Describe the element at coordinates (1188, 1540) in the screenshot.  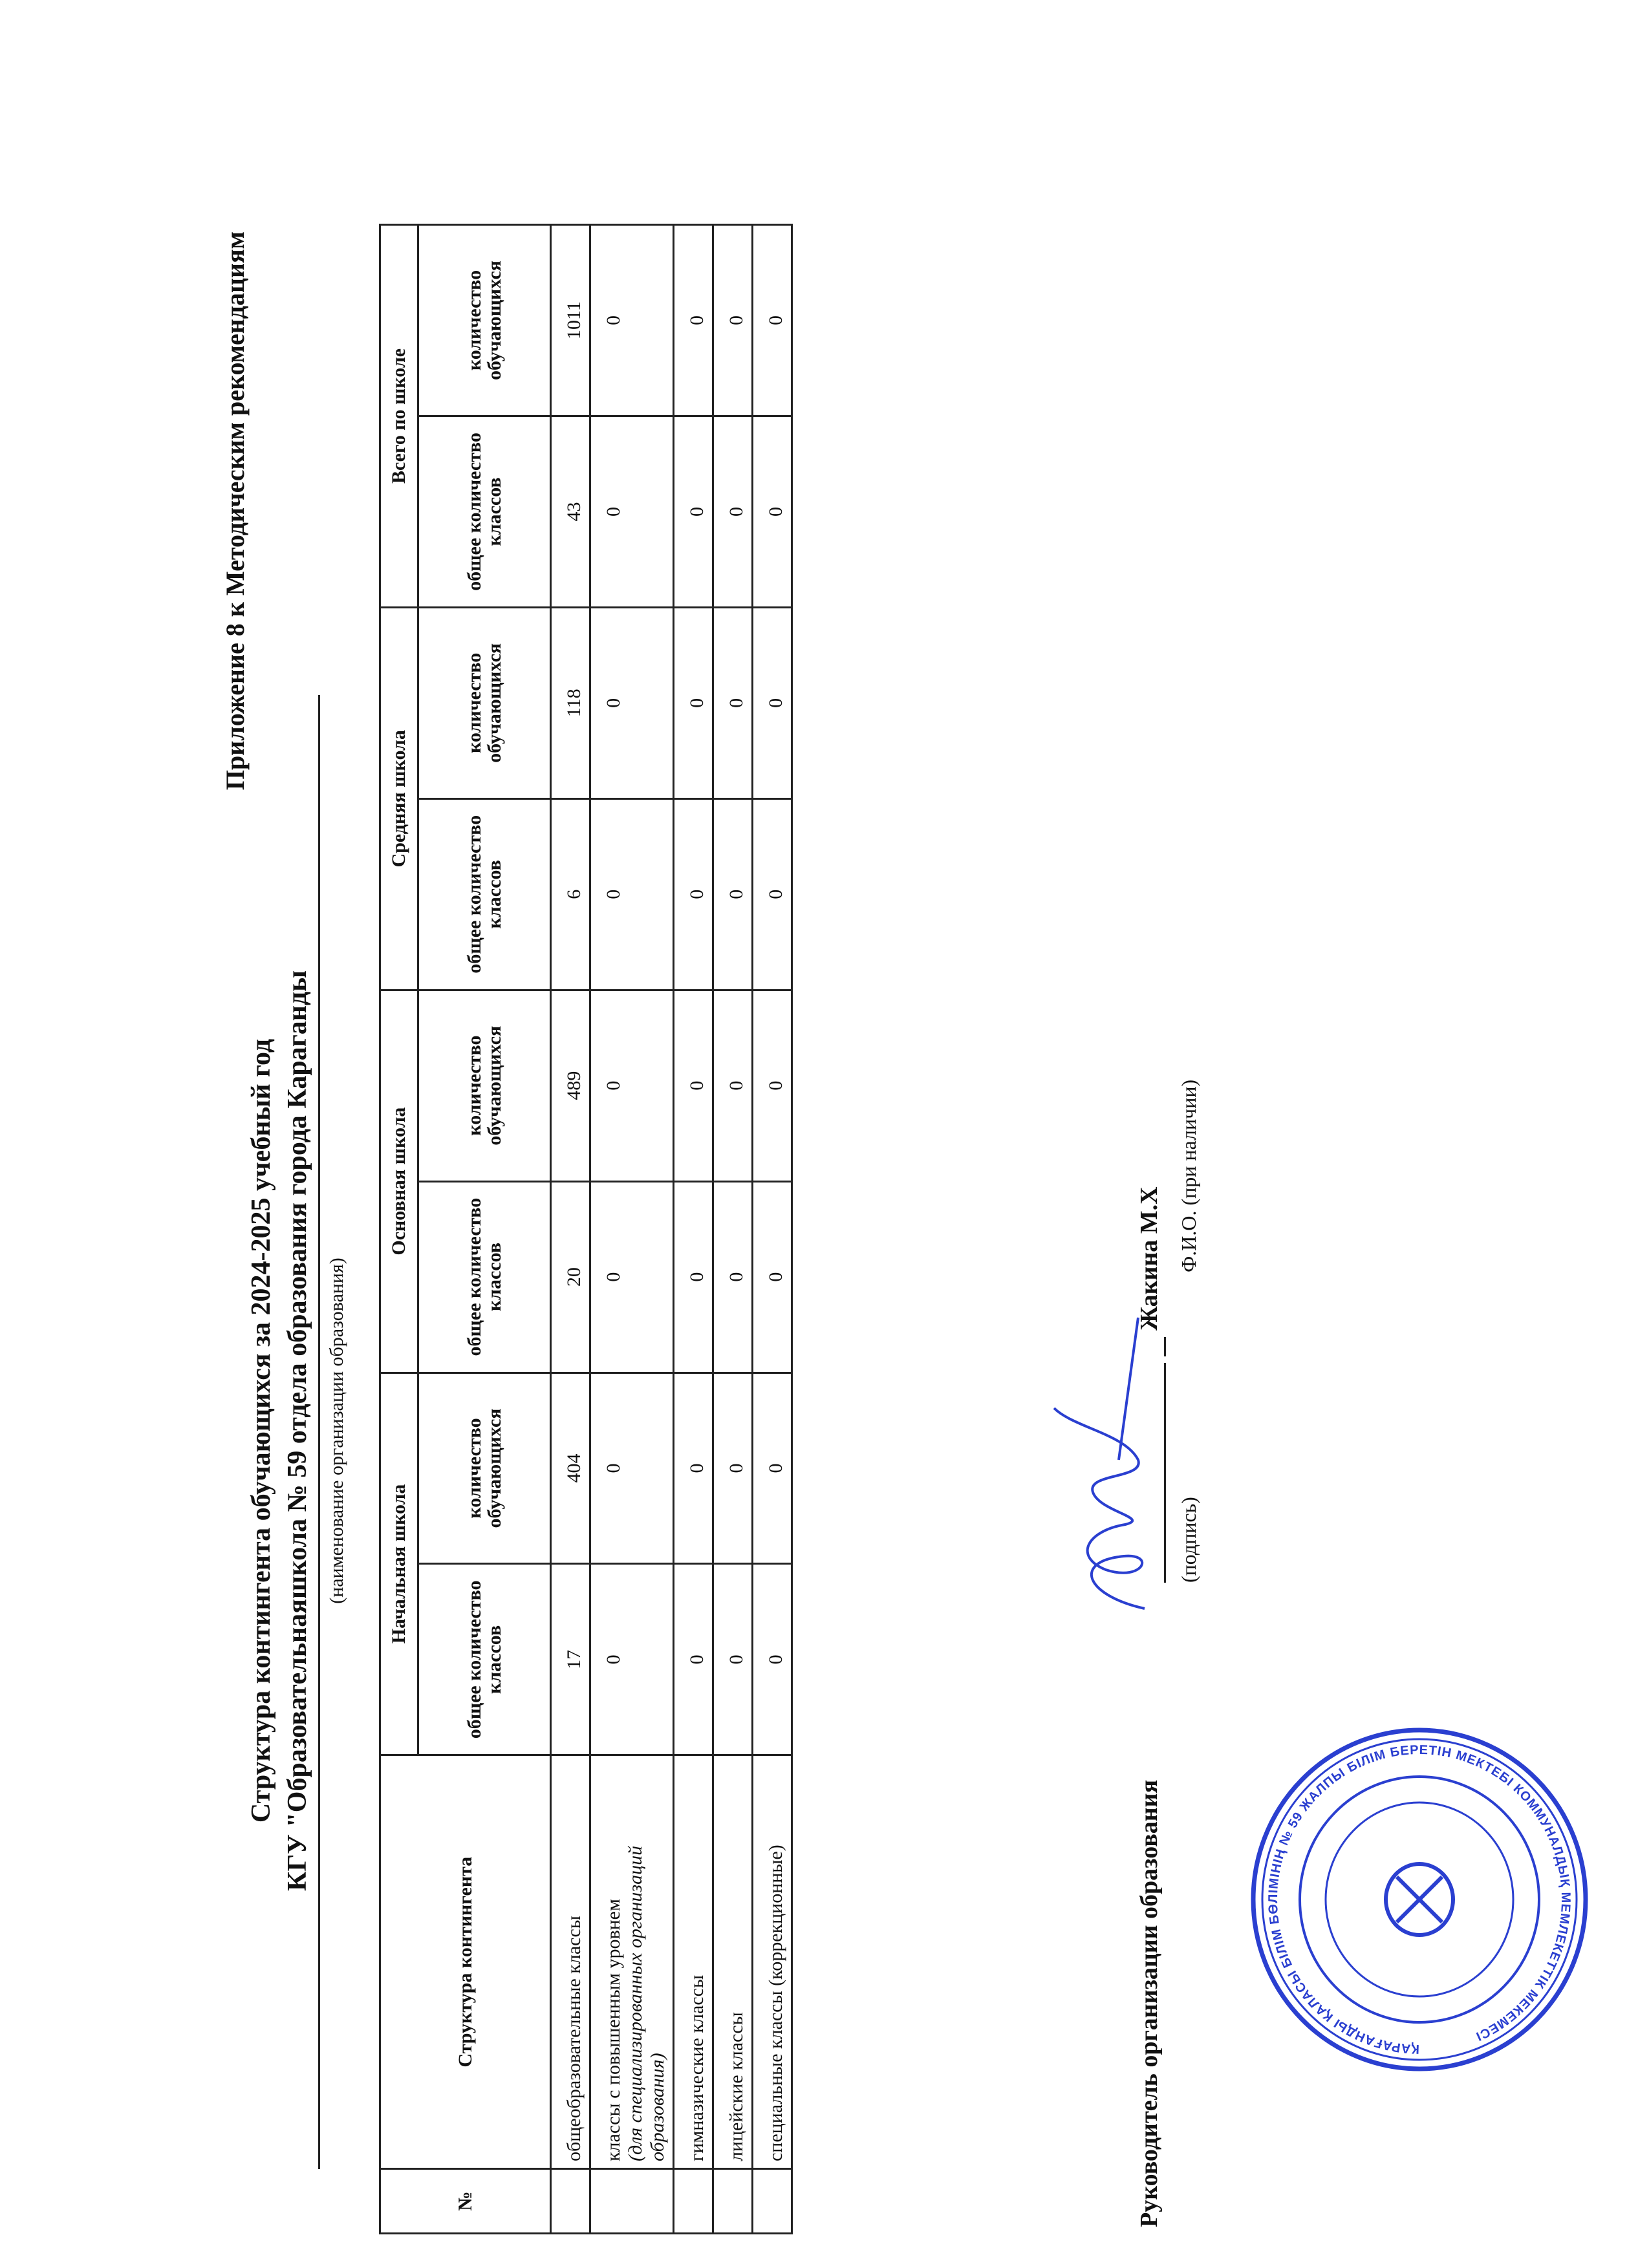
I see `signature-caption: (подпись)` at that location.